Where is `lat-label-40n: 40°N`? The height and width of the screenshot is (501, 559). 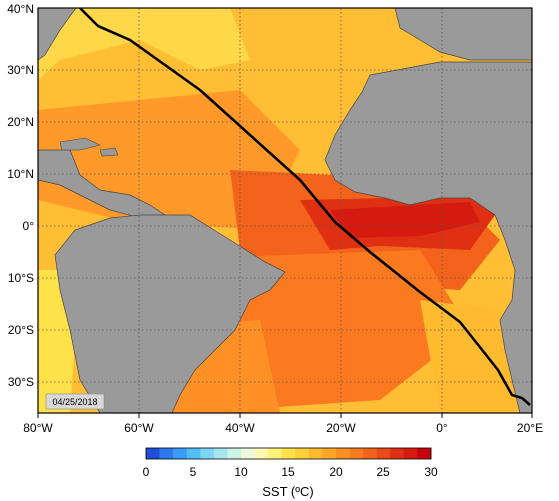 lat-label-40n: 40°N is located at coordinates (20, 9).